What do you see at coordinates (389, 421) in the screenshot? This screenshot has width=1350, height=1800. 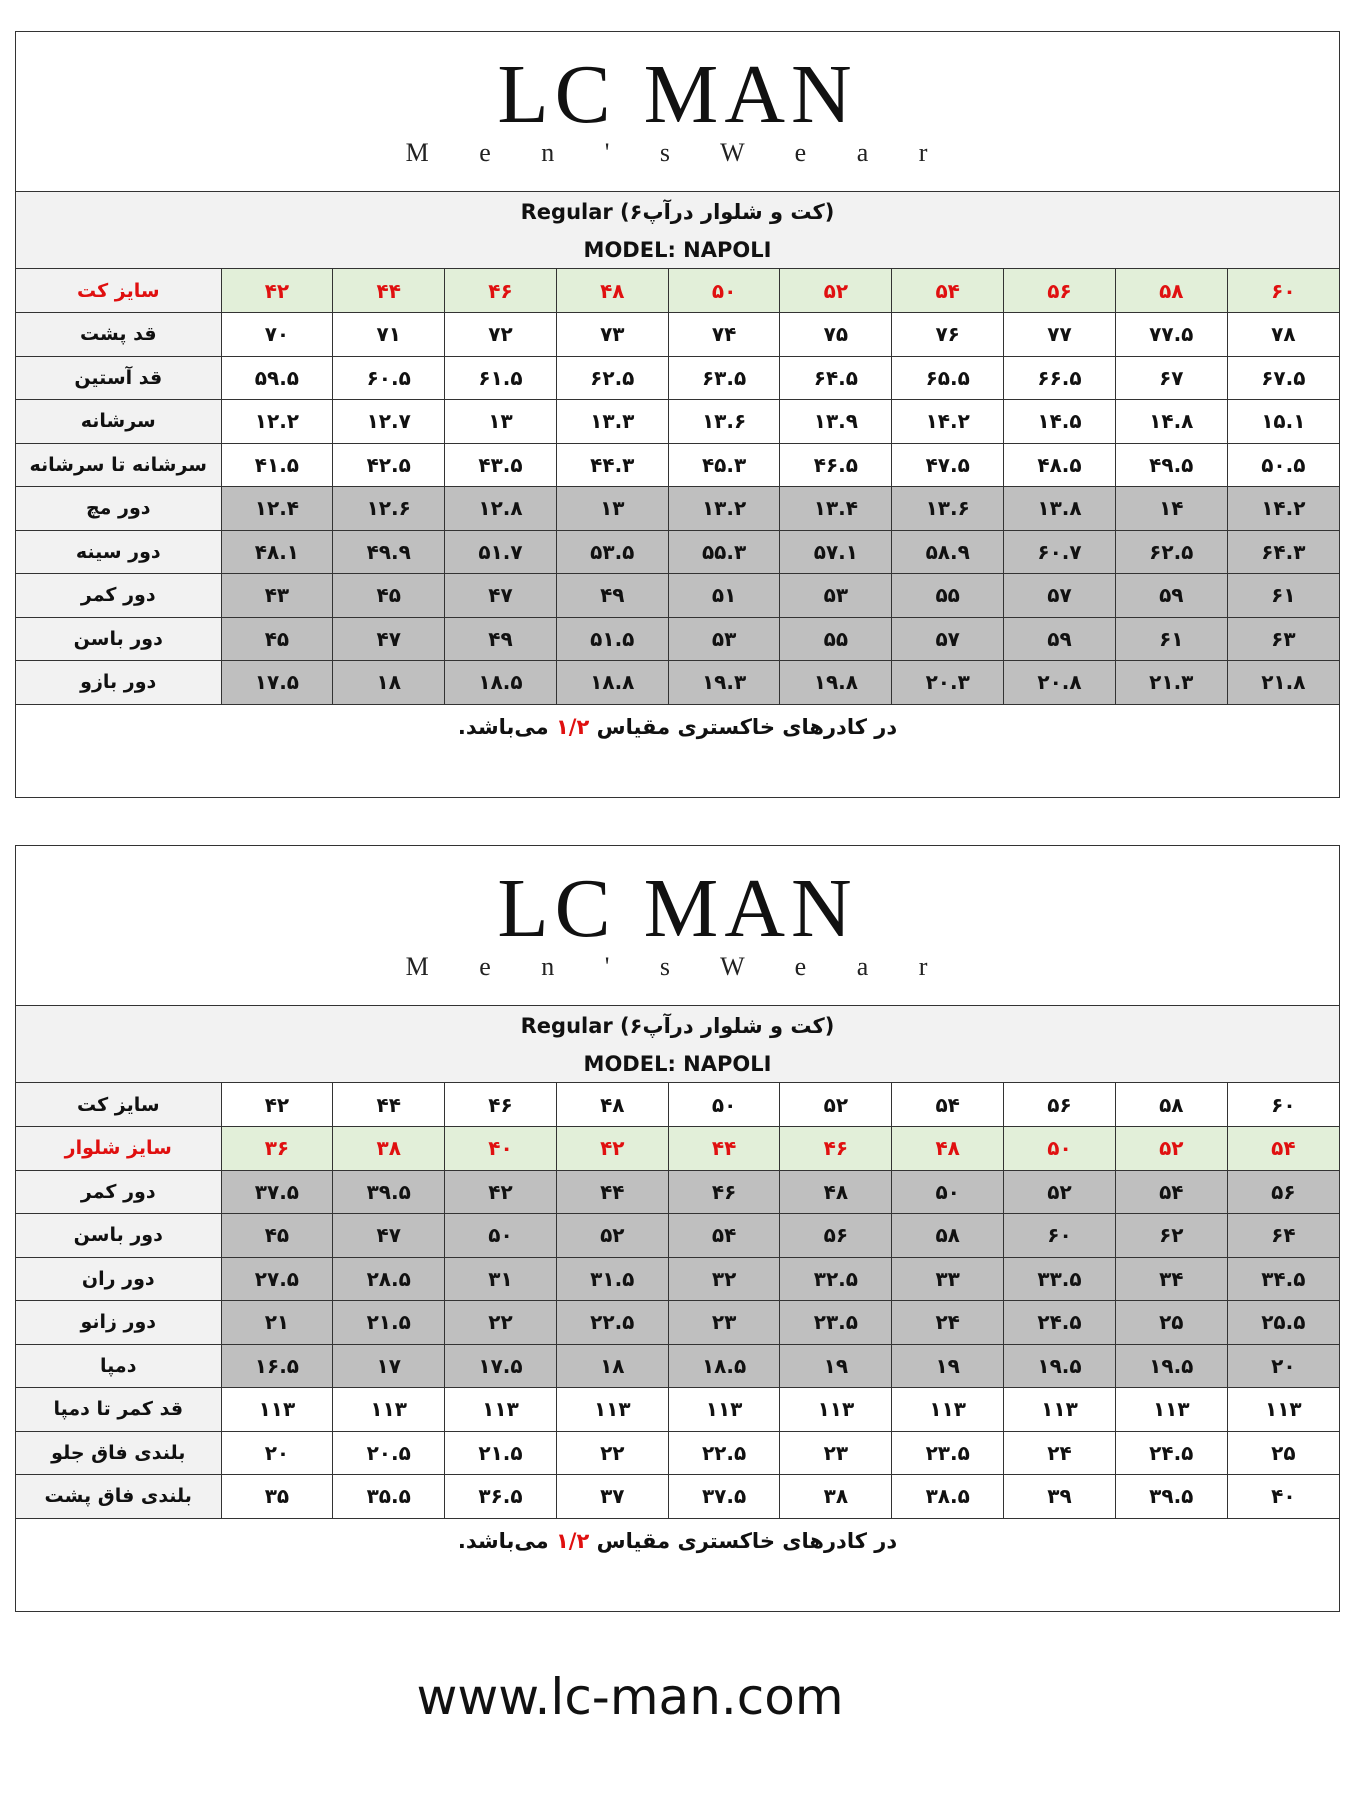 I see `table-cell: ۱۲.۷` at bounding box center [389, 421].